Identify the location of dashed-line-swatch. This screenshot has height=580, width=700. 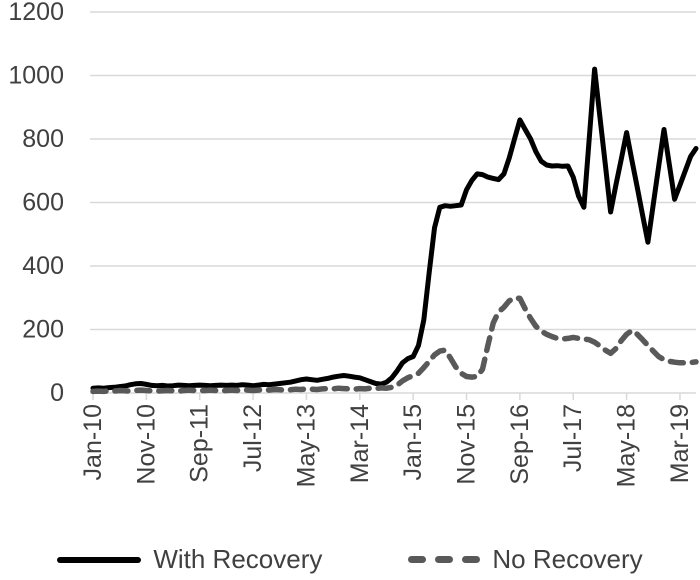
(444, 560).